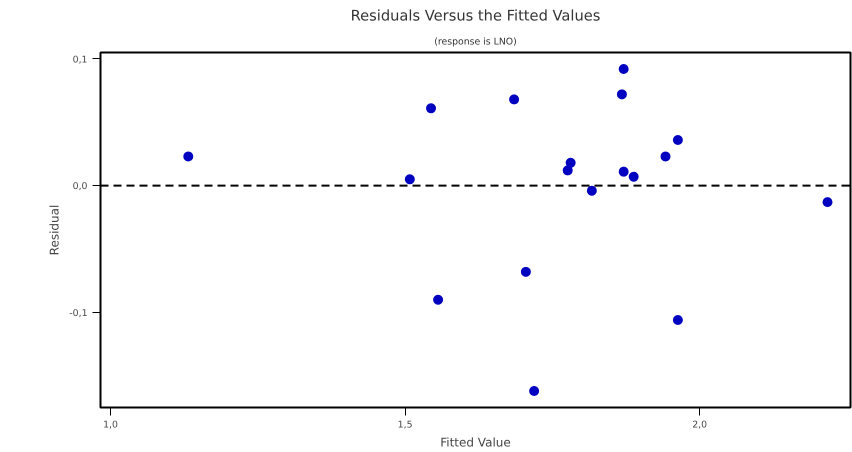 The image size is (852, 452). What do you see at coordinates (700, 425) in the screenshot?
I see `x-tick-label: 2,0` at bounding box center [700, 425].